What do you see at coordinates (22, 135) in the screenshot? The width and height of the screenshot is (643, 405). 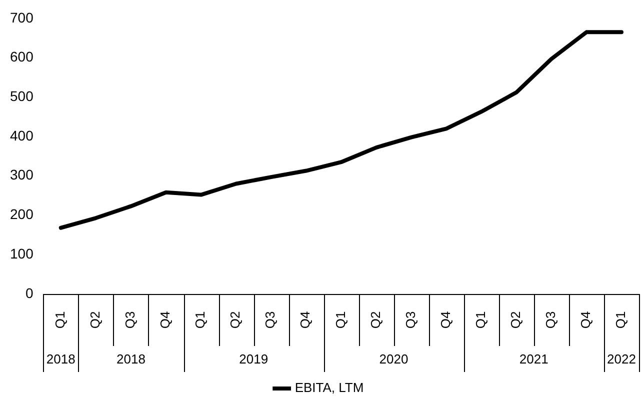 I see `y-tick-label: 400` at bounding box center [22, 135].